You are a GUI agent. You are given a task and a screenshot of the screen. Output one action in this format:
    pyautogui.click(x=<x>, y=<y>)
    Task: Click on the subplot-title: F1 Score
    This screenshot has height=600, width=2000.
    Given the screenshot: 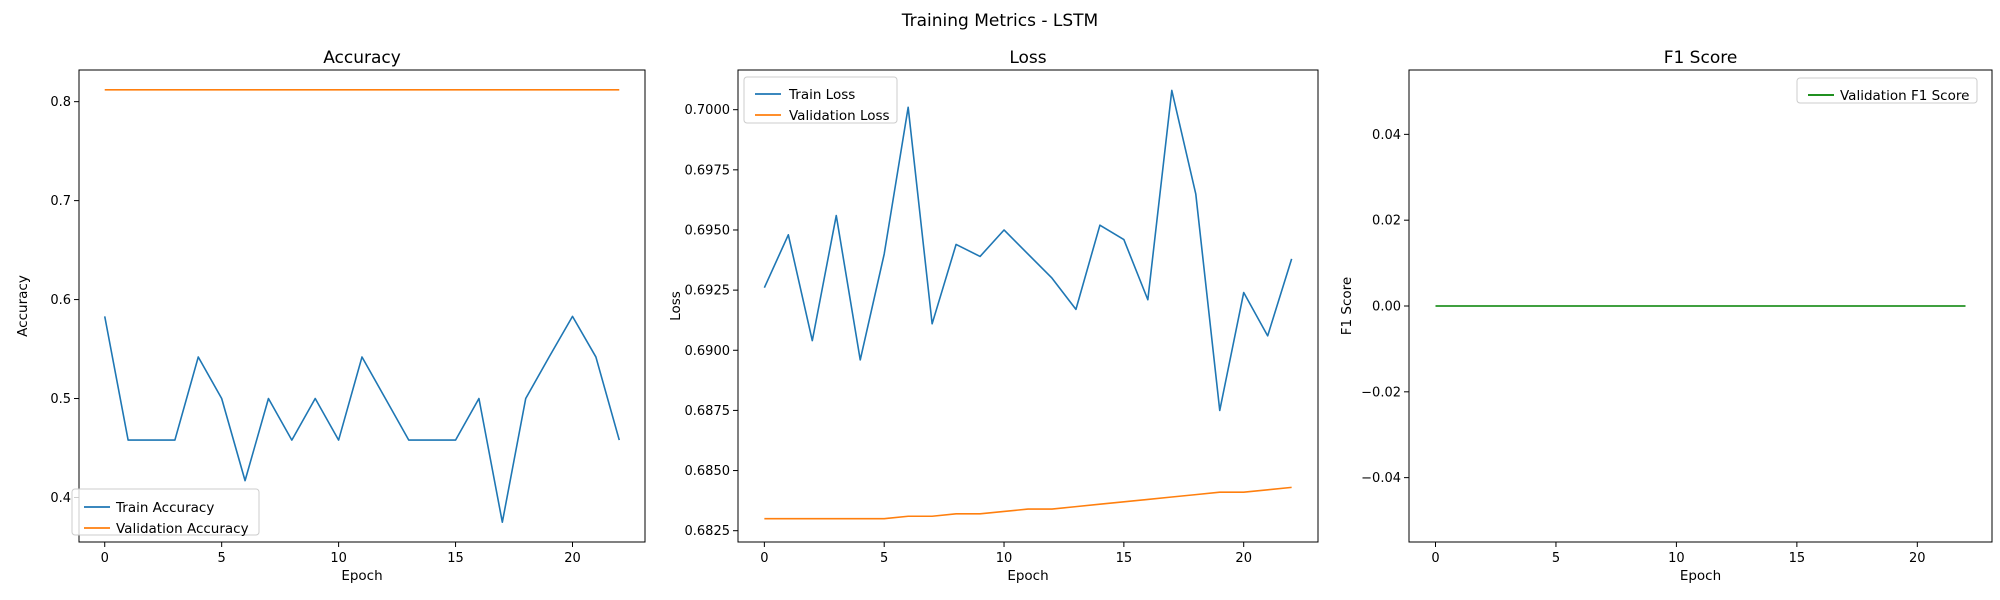 What is the action you would take?
    pyautogui.click(x=1701, y=58)
    